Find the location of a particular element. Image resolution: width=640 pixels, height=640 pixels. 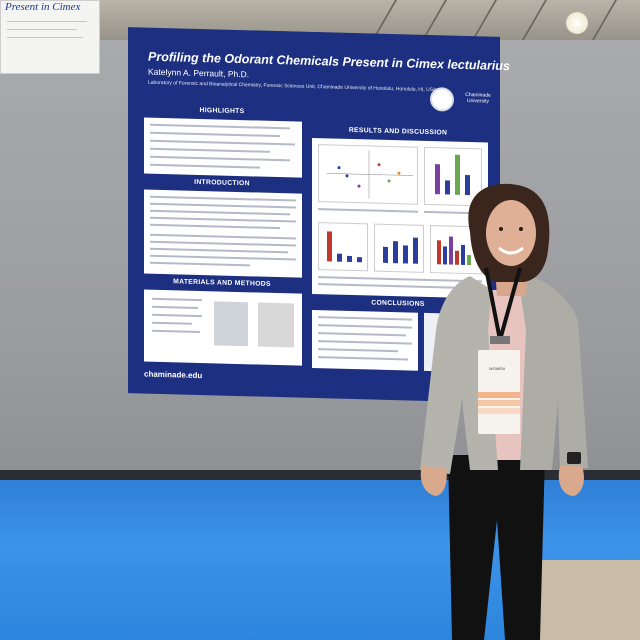

face is located at coordinates (511, 233).